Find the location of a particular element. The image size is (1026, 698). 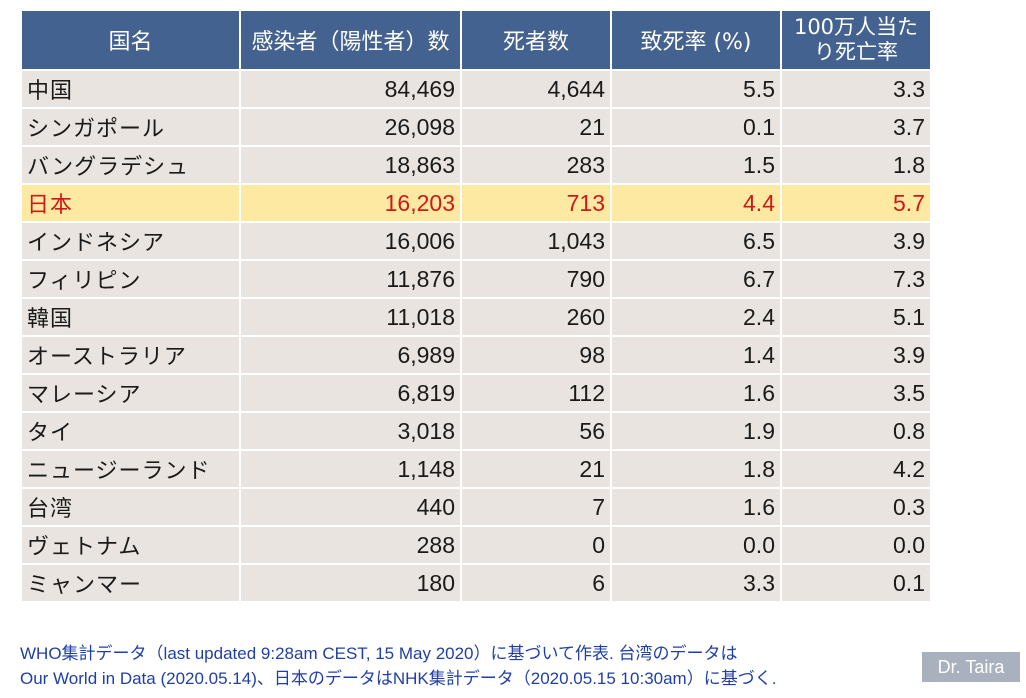

cell-deaths: 4,644 is located at coordinates (536, 89).